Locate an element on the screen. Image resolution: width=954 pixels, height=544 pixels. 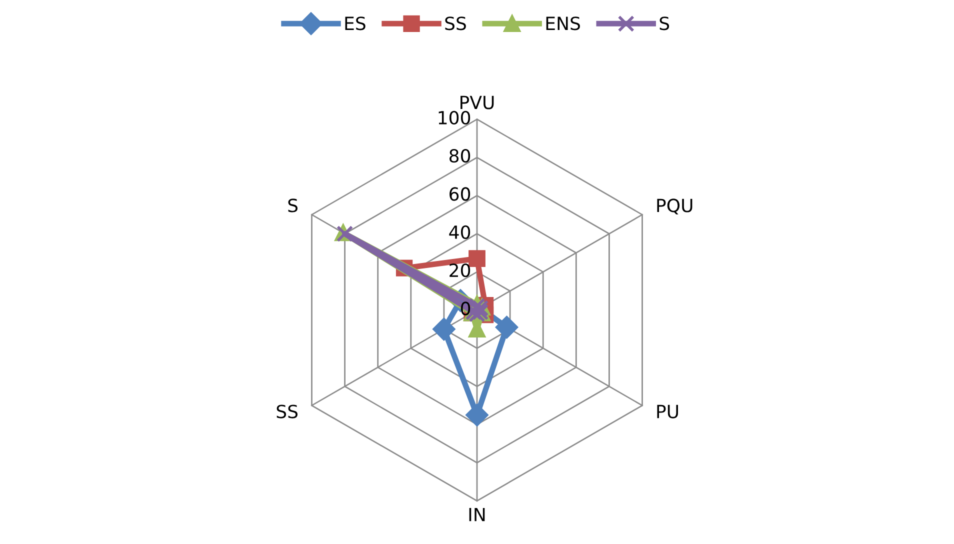
y-tick-label: 40 is located at coordinates (459, 232).